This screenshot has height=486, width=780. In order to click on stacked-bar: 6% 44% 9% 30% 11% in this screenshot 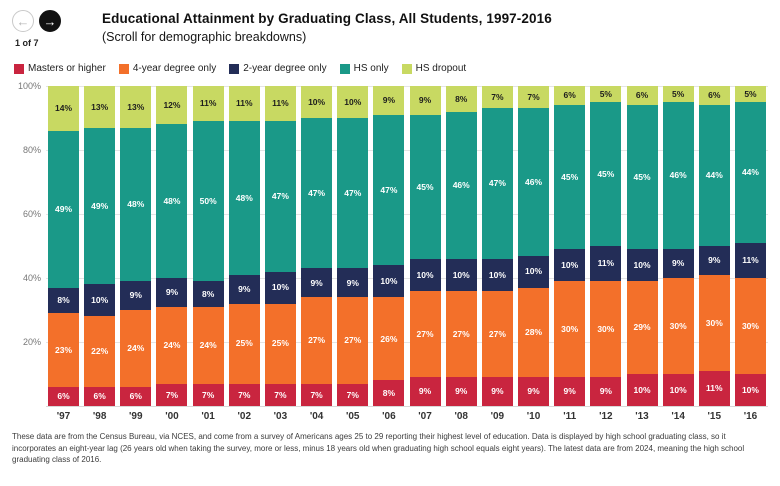, I will do `click(714, 246)`.